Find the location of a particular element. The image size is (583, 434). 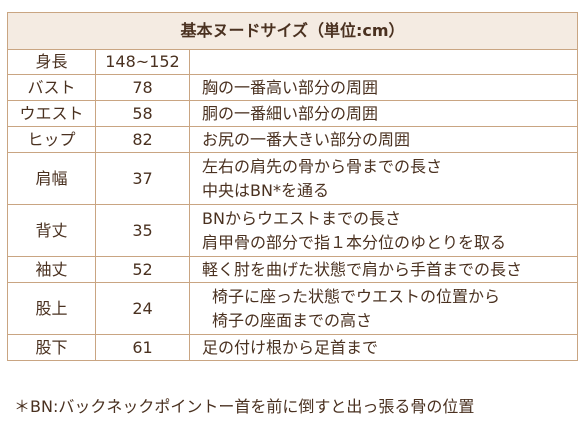

table-row: 背丈 35 BNからウエストまでの長さ 肩甲骨の部分で指１本分位のゆとりを取る is located at coordinates (293, 230).